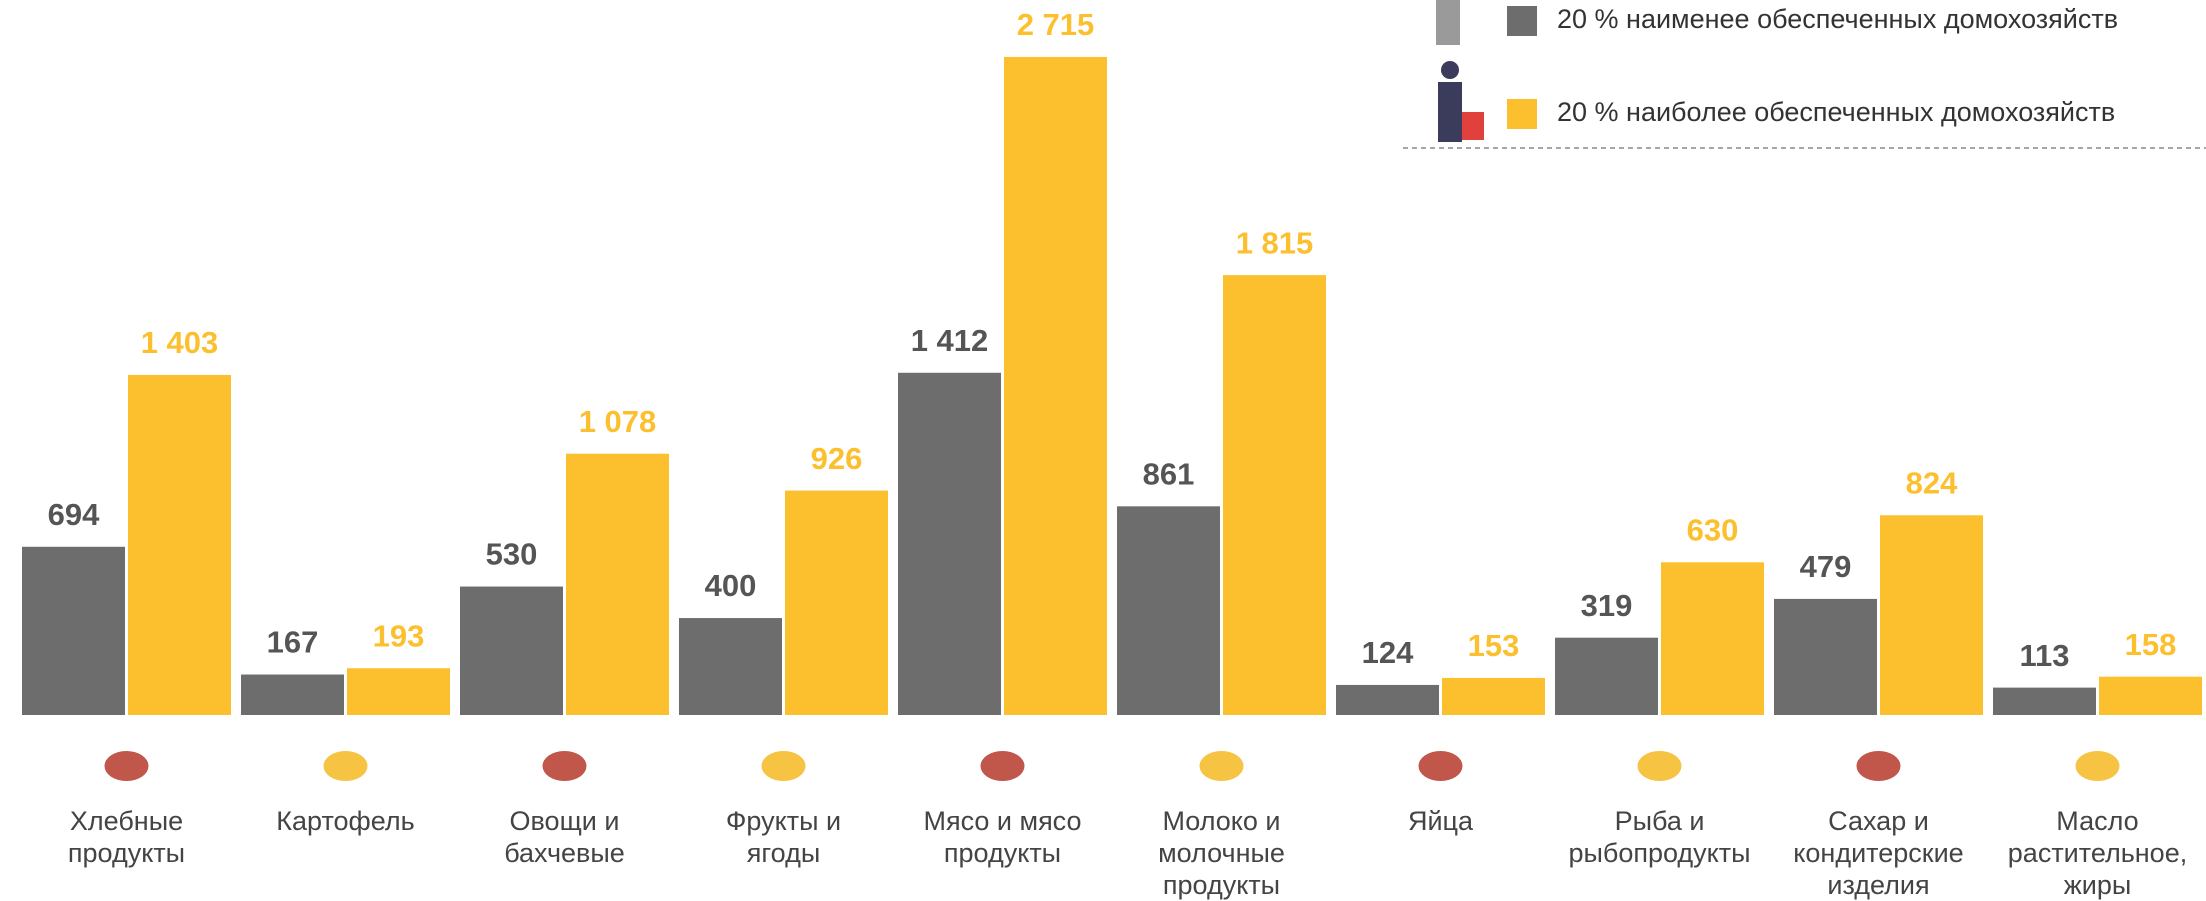  I want to click on value-label: 167, so click(293, 642).